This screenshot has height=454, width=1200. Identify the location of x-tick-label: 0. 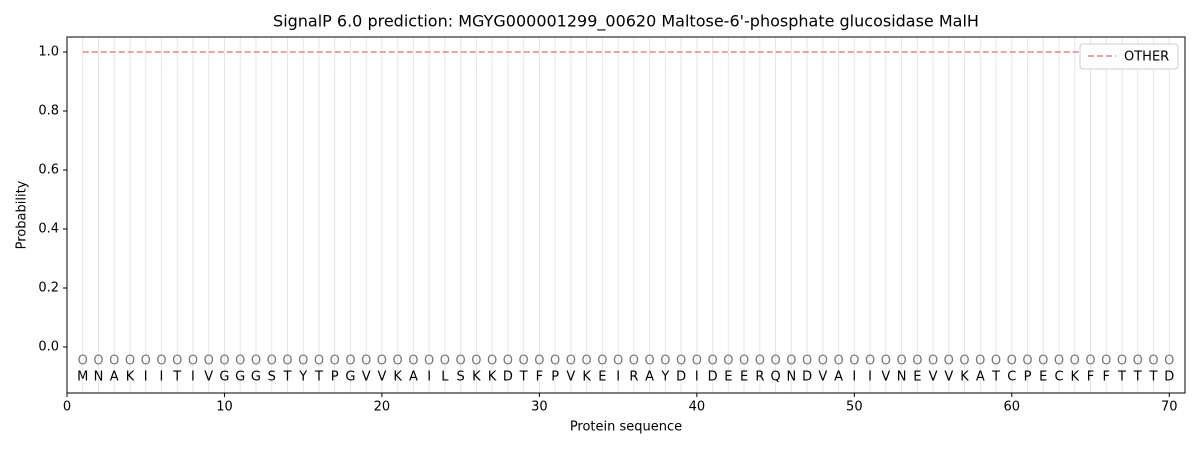
(67, 407).